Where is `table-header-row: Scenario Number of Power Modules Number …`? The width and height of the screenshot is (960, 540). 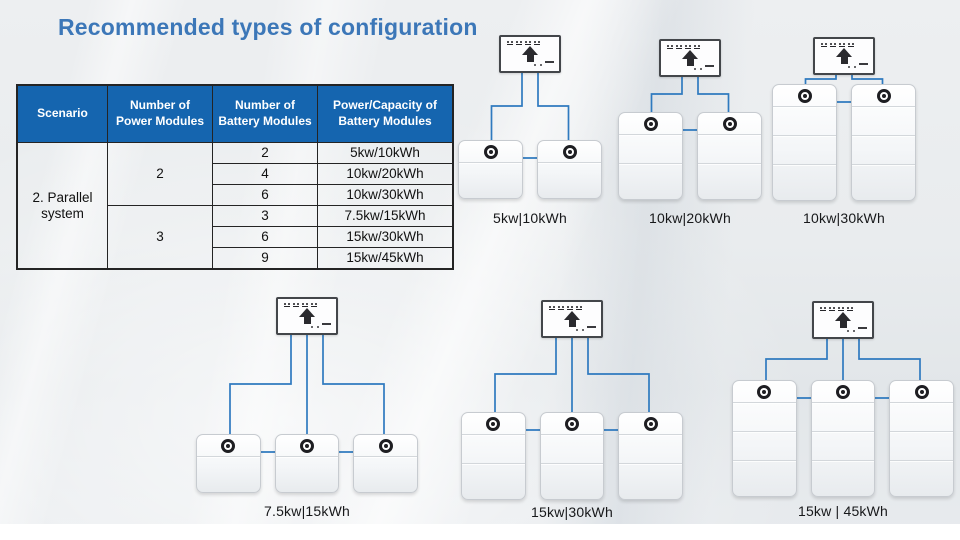 table-header-row: Scenario Number of Power Modules Number … is located at coordinates (235, 113).